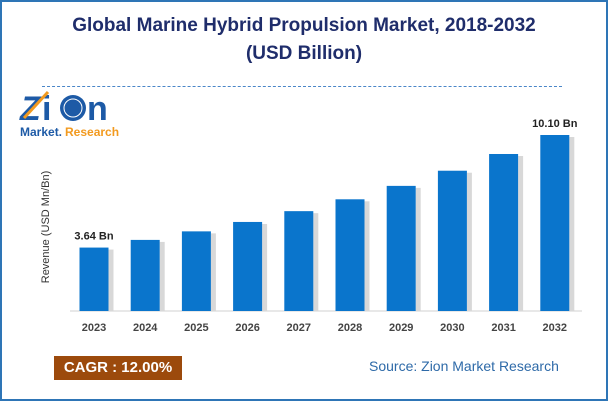 The width and height of the screenshot is (608, 401). What do you see at coordinates (304, 53) in the screenshot?
I see `subtitle-line: (USD Billion)` at bounding box center [304, 53].